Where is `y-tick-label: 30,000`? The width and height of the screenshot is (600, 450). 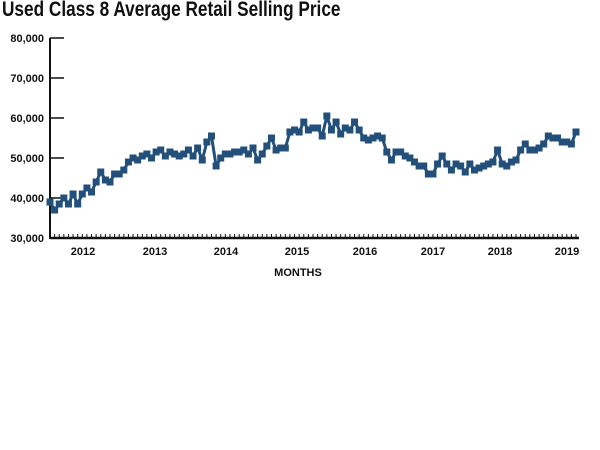 y-tick-label: 30,000 is located at coordinates (27, 239).